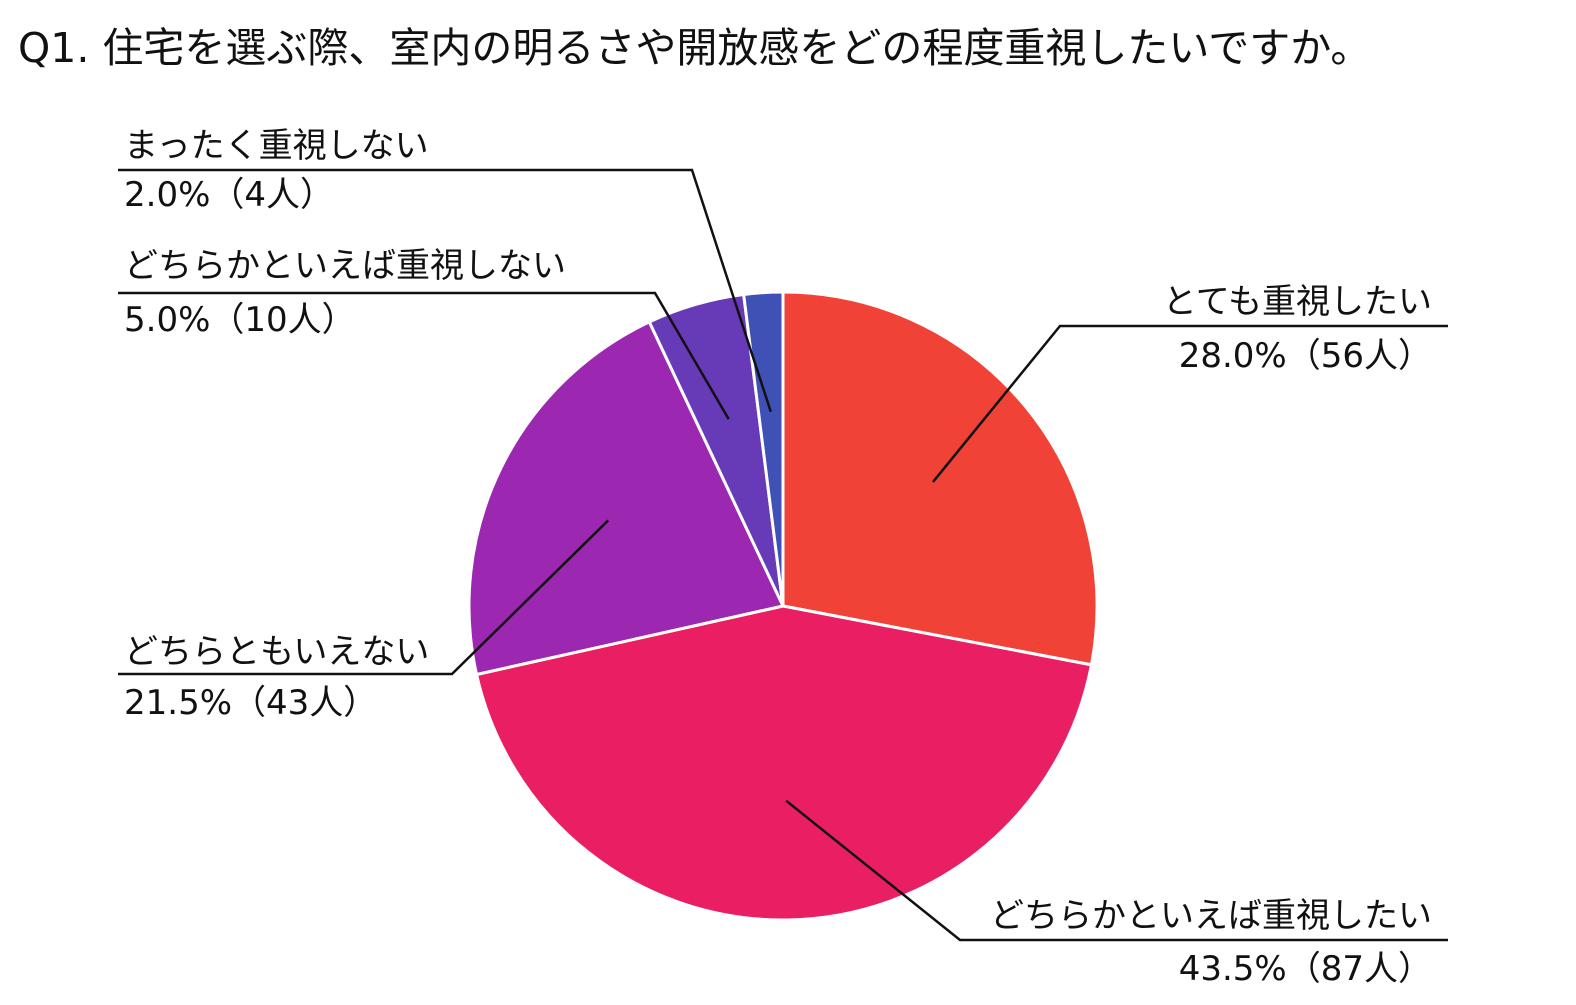  What do you see at coordinates (345, 266) in the screenshot?
I see `slice-4-label: どちらかといえば重視しない` at bounding box center [345, 266].